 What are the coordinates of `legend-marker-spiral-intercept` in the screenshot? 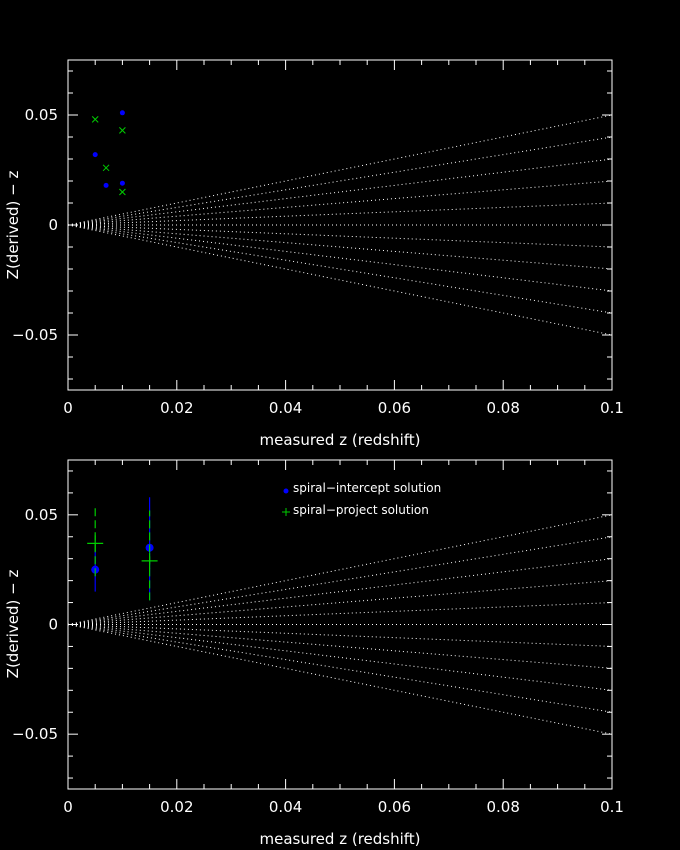 It's located at (286, 491).